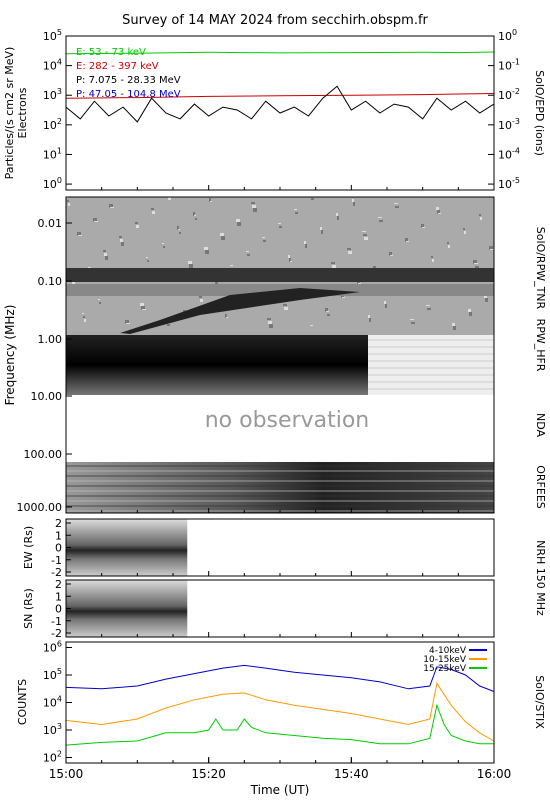  Describe the element at coordinates (431, 365) in the screenshot. I see `hfr-light` at that location.